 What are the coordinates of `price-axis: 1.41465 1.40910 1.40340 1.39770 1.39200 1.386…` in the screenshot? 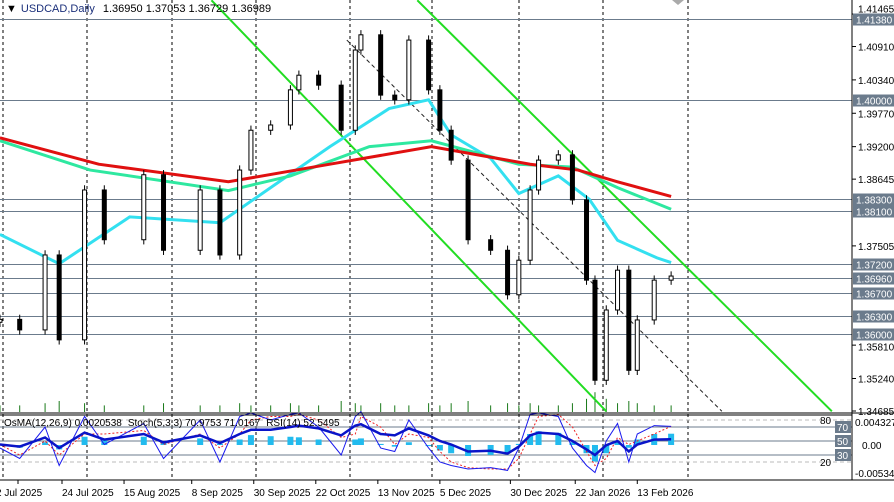 It's located at (873, 212).